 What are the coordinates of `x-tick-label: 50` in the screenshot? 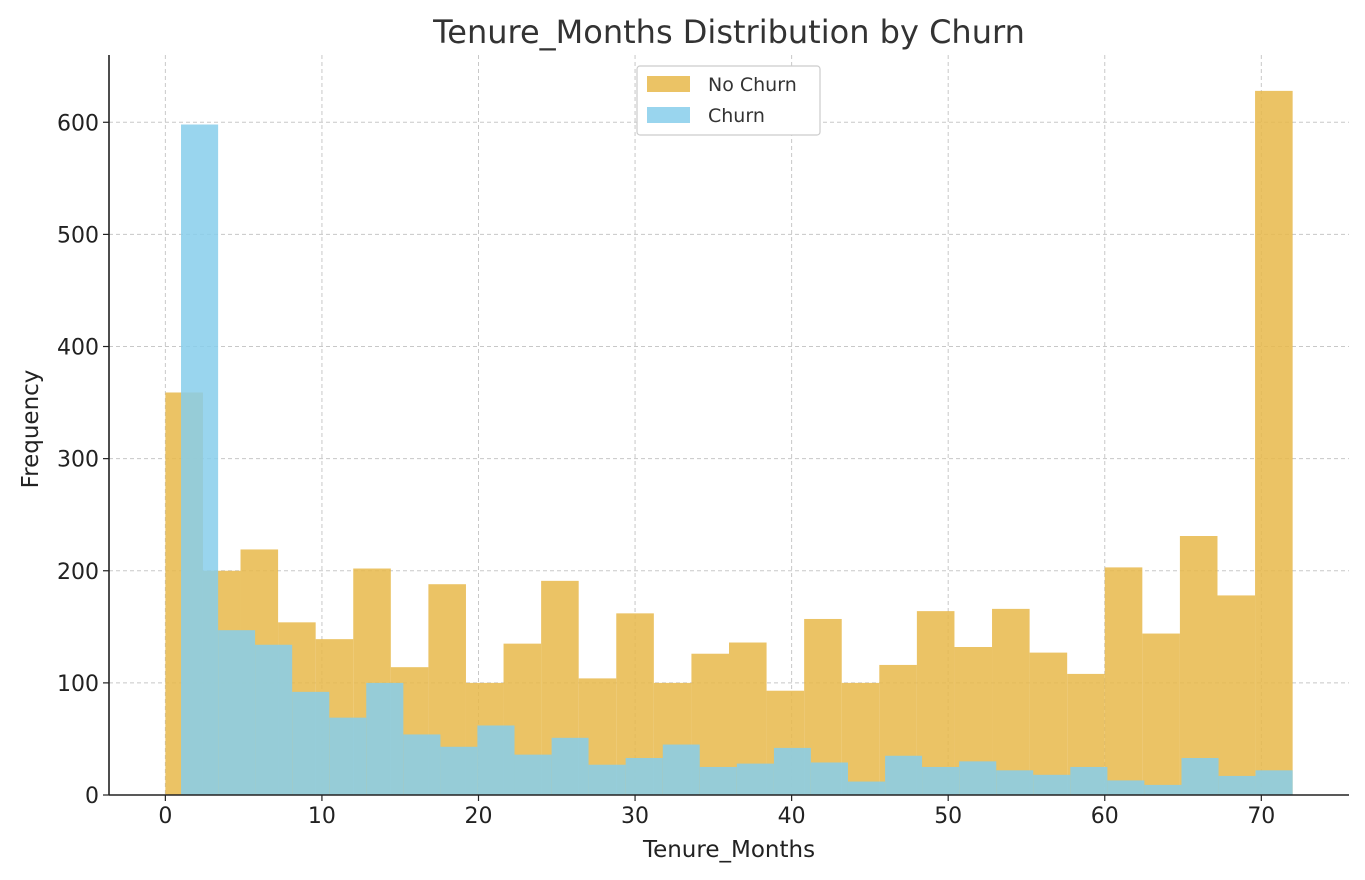 It's located at (948, 816).